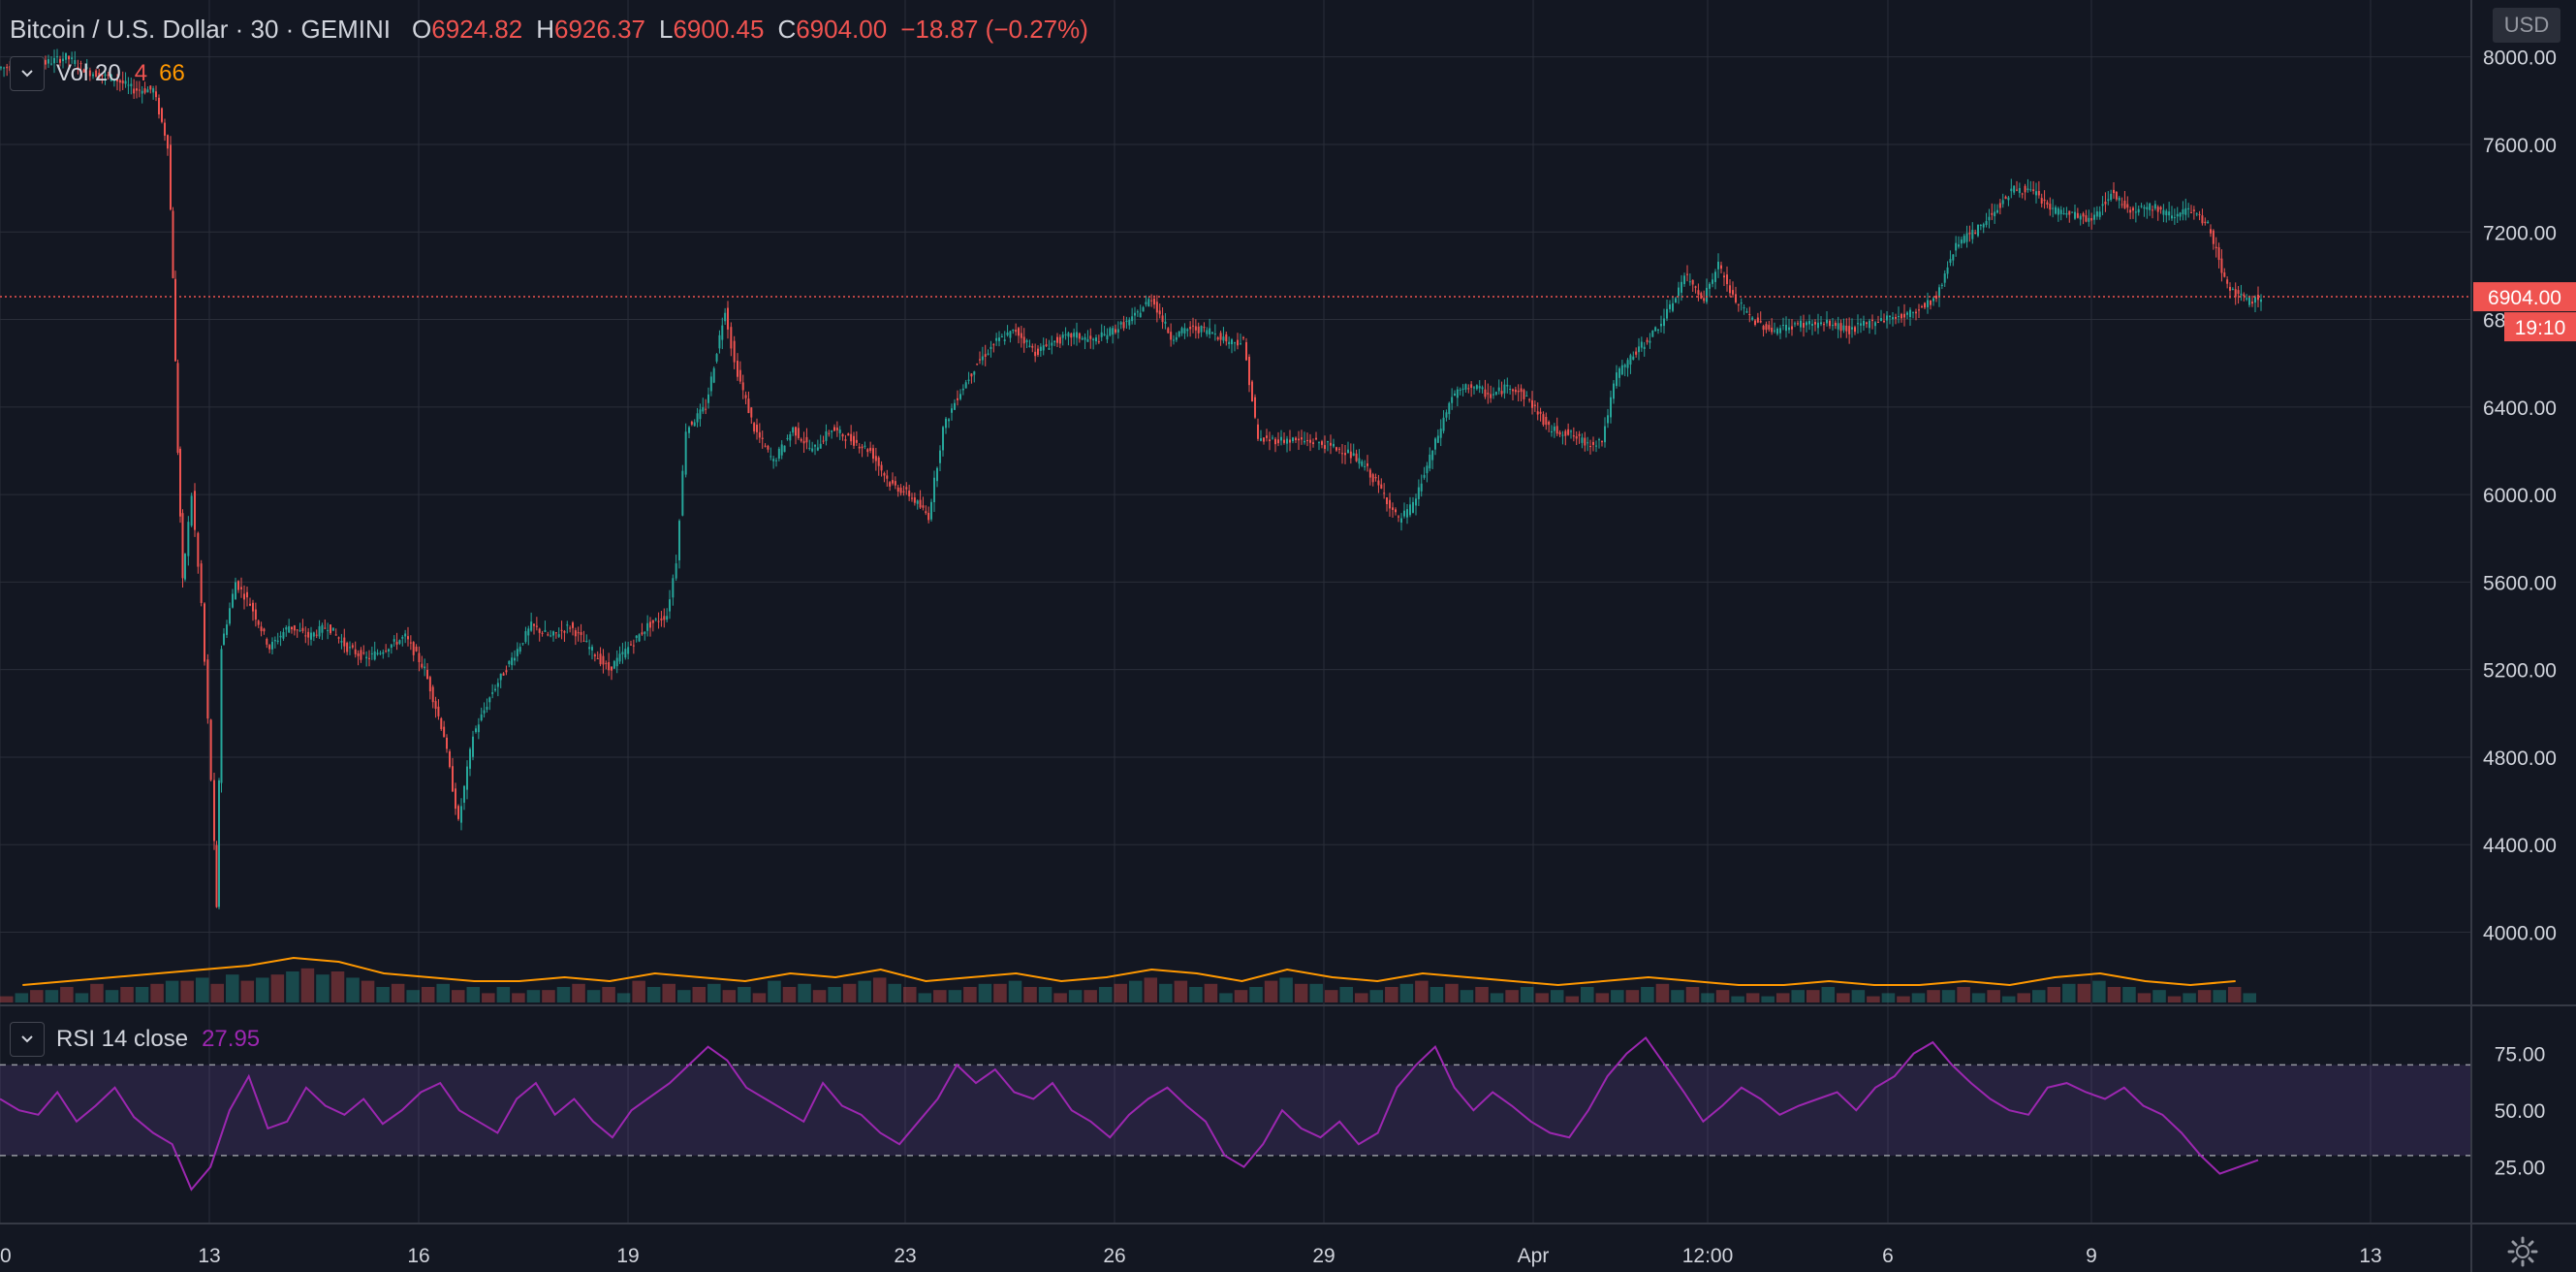 This screenshot has width=2576, height=1272. I want to click on price-axis-label: 6400.00, so click(2520, 409).